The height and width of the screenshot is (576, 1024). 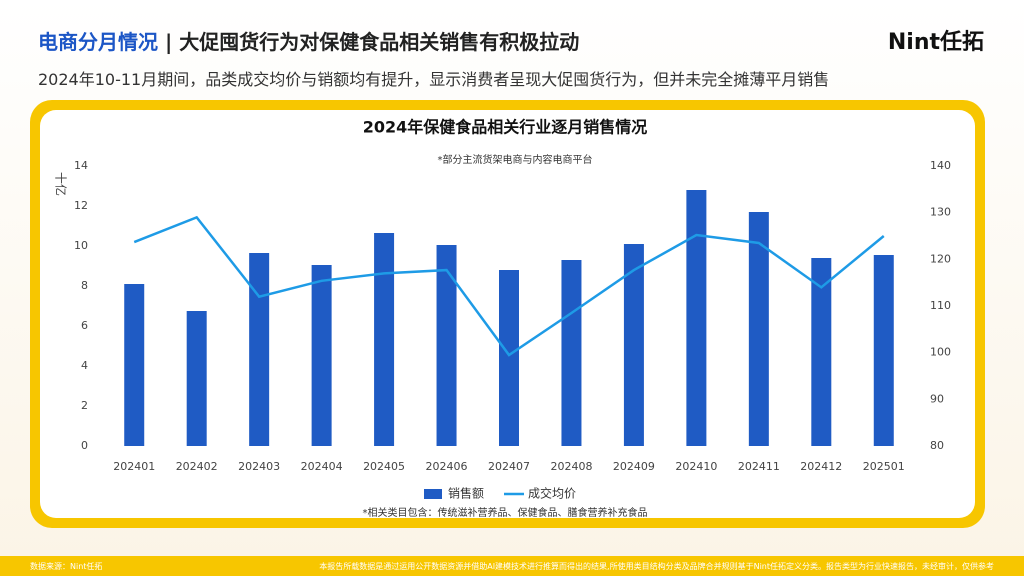 I want to click on footnote: *相关类目包含：传统滋补营养品、保健食品、膳食营养补充食品, so click(x=505, y=512).